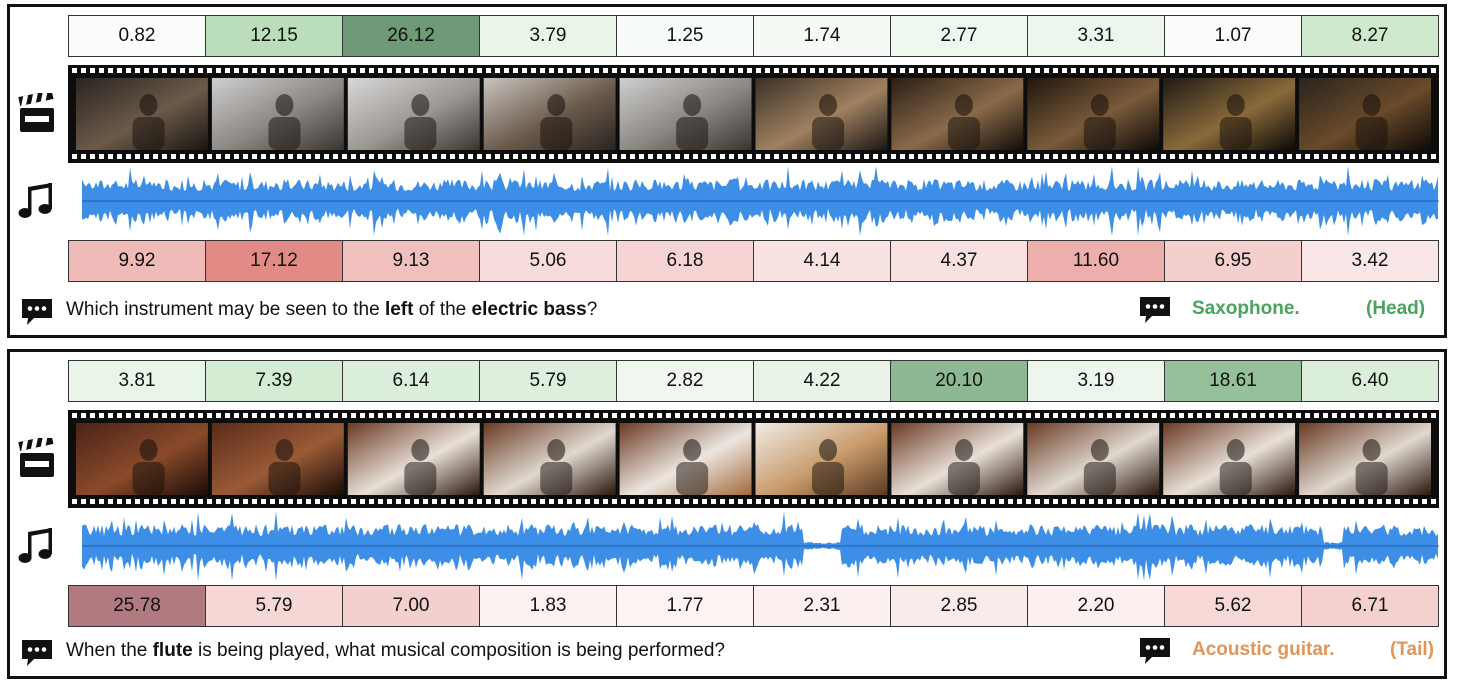 The height and width of the screenshot is (696, 1462). I want to click on video-score-cell: 20.10, so click(959, 381).